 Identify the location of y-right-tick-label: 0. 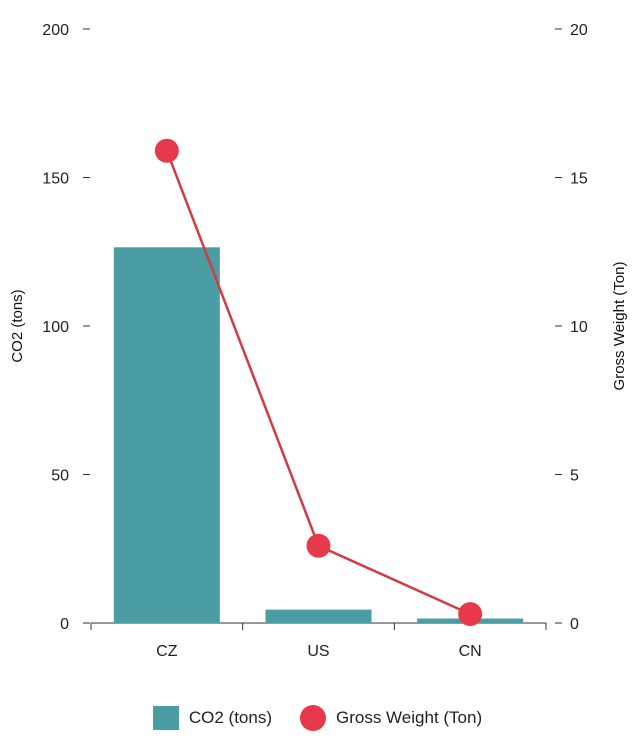
(574, 624).